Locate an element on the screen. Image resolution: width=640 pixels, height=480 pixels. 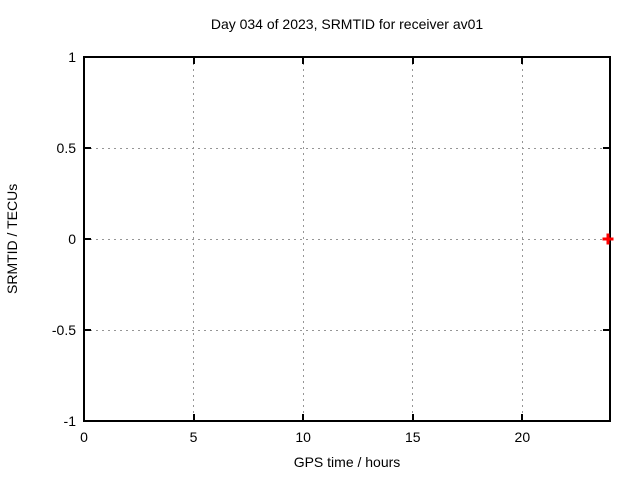
y-tick-label: 0.5 is located at coordinates (66, 148).